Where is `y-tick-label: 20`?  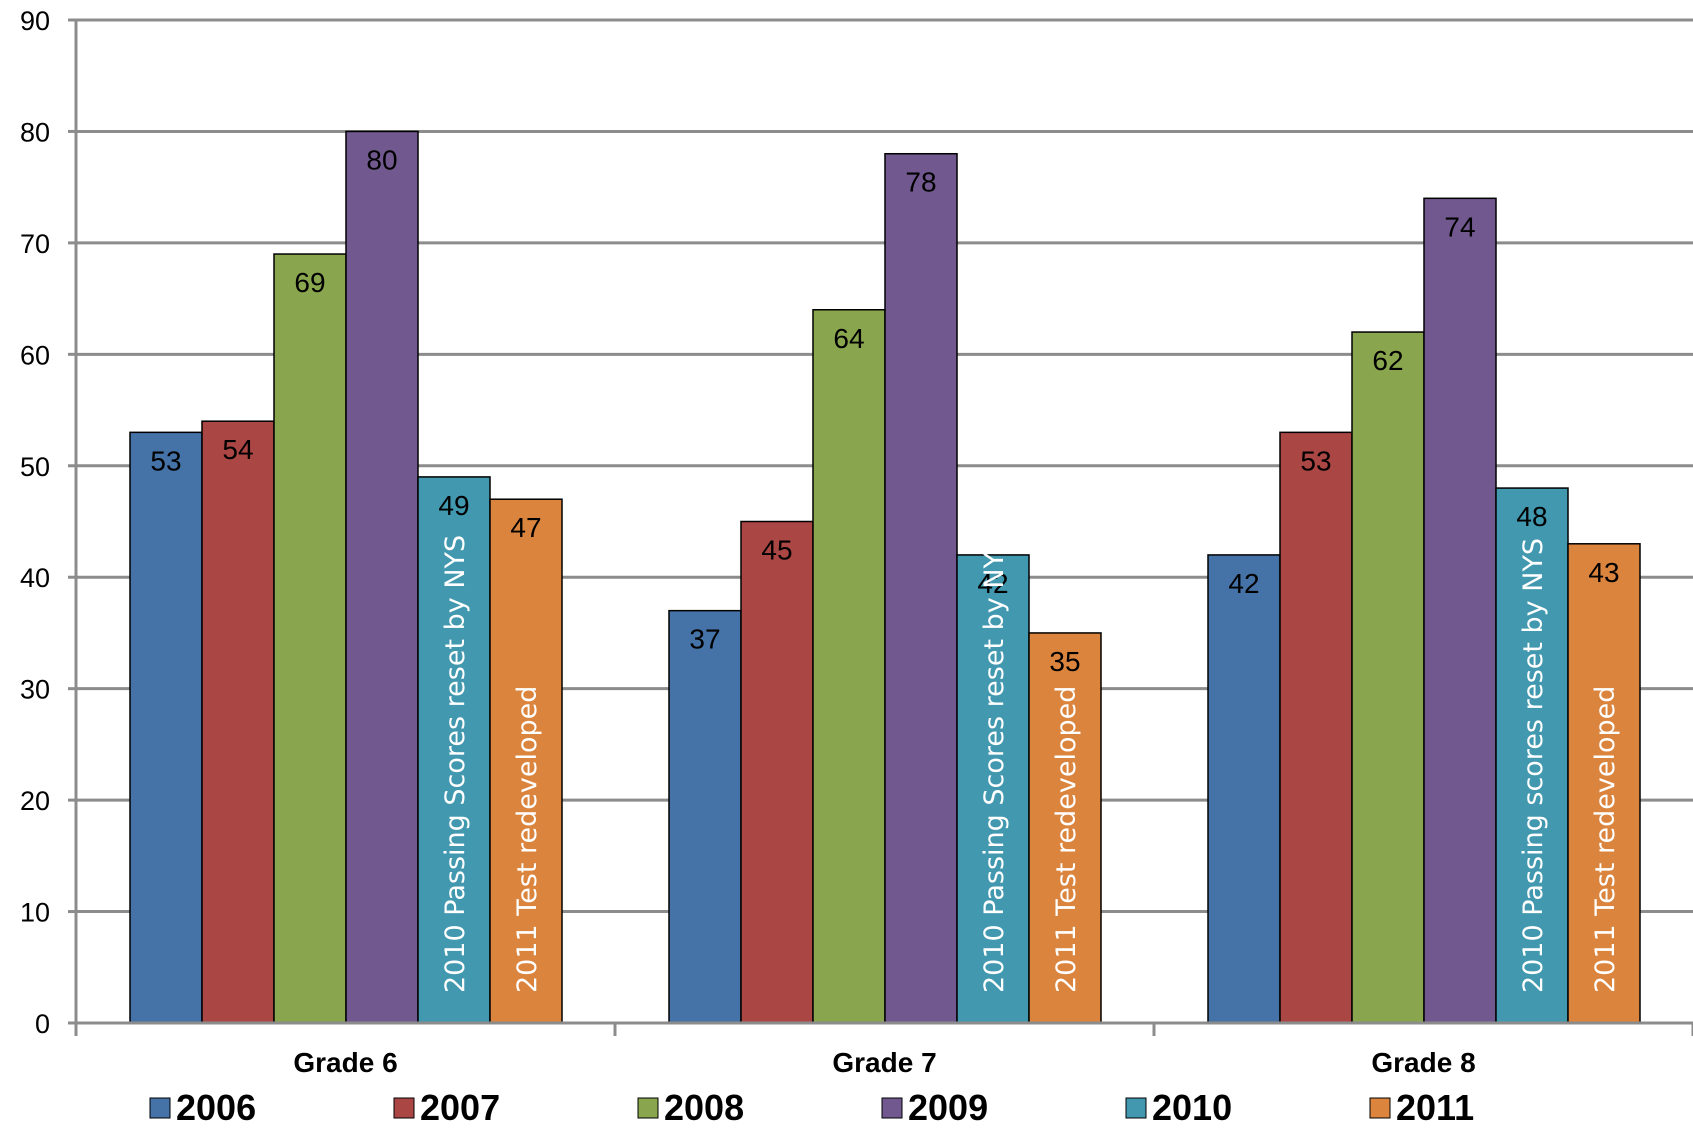
y-tick-label: 20 is located at coordinates (35, 801).